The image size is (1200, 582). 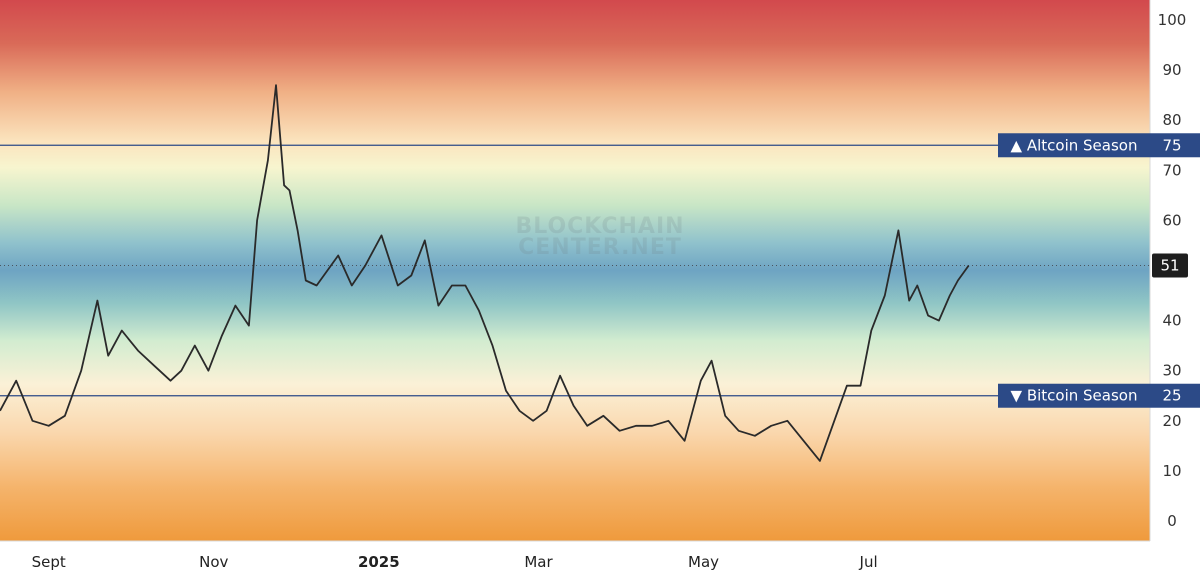 What do you see at coordinates (1171, 396) in the screenshot?
I see `reference-value-25: 25` at bounding box center [1171, 396].